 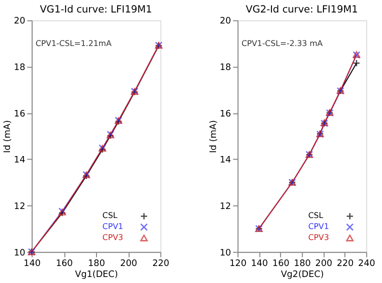 What do you see at coordinates (74, 43) in the screenshot?
I see `annotation: CPV1-CSL=1.21mA` at bounding box center [74, 43].